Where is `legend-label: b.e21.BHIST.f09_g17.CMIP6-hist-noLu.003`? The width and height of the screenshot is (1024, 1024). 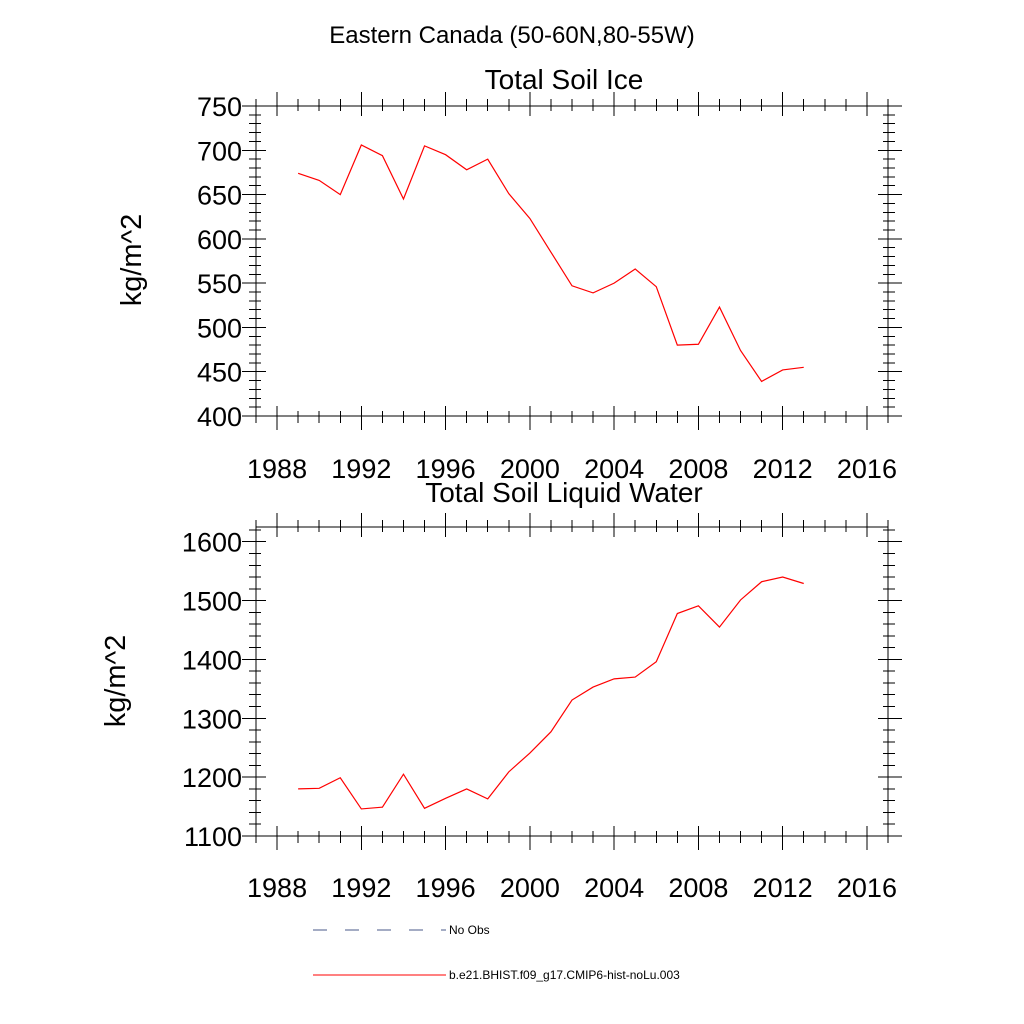 legend-label: b.e21.BHIST.f09_g17.CMIP6-hist-noLu.003 is located at coordinates (564, 975).